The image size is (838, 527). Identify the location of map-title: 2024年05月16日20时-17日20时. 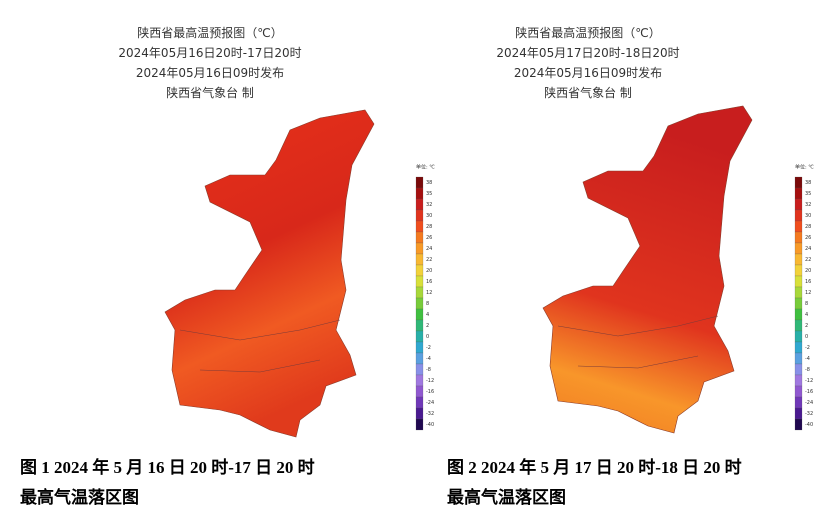
(209, 53).